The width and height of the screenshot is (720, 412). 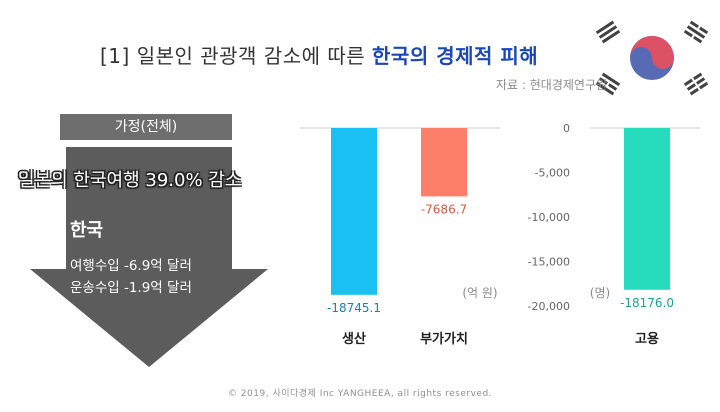 What do you see at coordinates (354, 308) in the screenshot?
I see `bar-value-label: -18745.1` at bounding box center [354, 308].